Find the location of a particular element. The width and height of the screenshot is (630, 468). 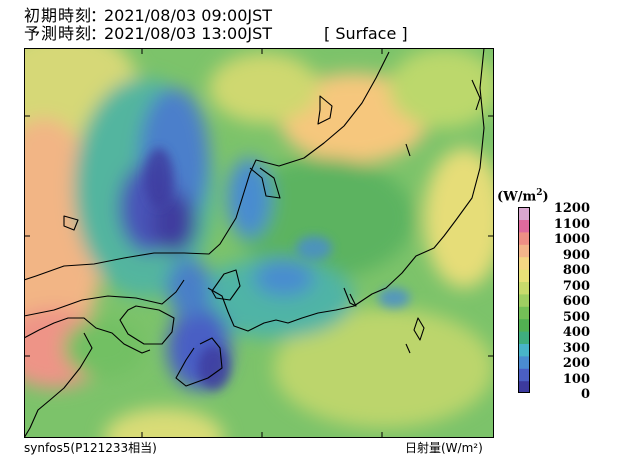

colorbar-unit: (W/m2) is located at coordinates (523, 195).